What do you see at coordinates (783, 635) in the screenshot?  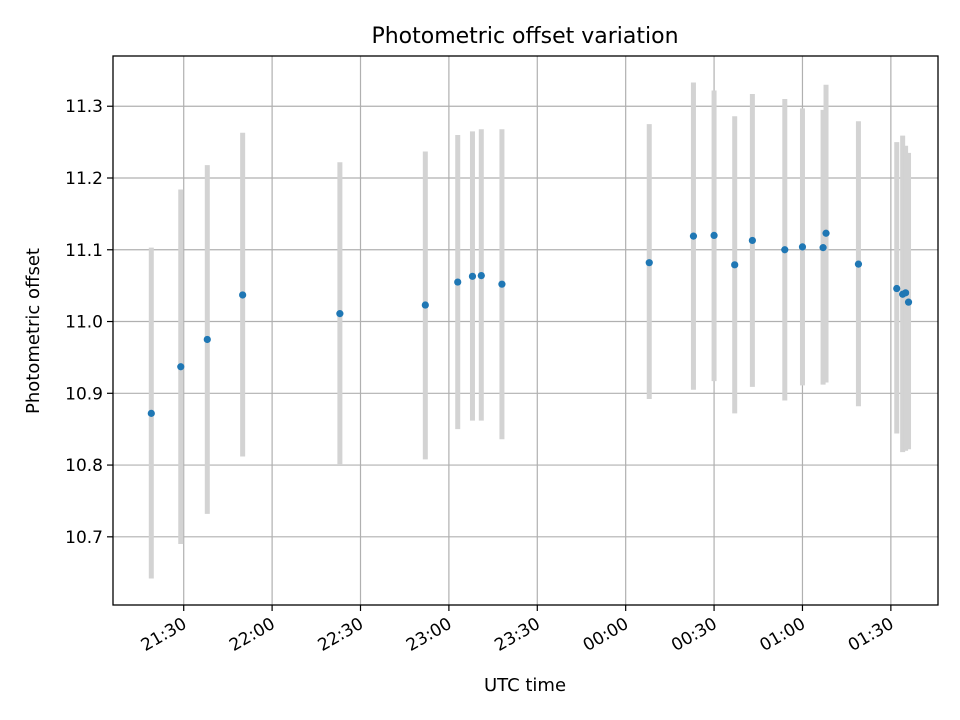 I see `x-tick-label: 01:00` at bounding box center [783, 635].